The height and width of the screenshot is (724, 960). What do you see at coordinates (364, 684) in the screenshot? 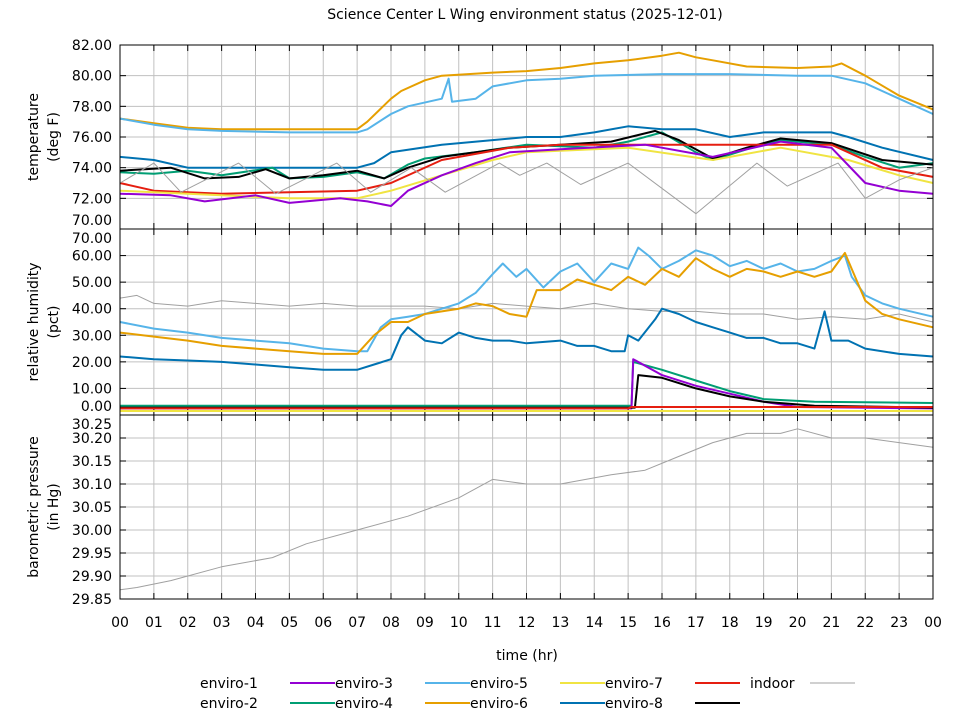
I see `legend-label: enviro-3` at bounding box center [364, 684].